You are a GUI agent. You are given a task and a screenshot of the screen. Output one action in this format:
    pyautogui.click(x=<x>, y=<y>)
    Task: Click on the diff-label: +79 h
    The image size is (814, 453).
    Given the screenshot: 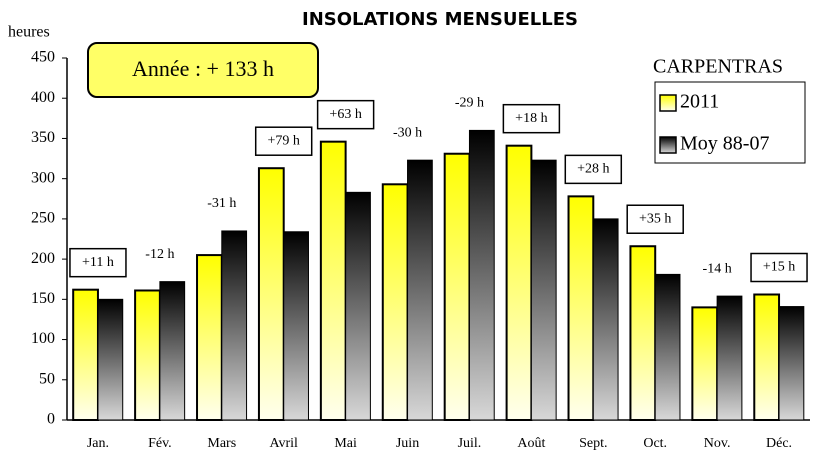 What is the action you would take?
    pyautogui.click(x=284, y=140)
    